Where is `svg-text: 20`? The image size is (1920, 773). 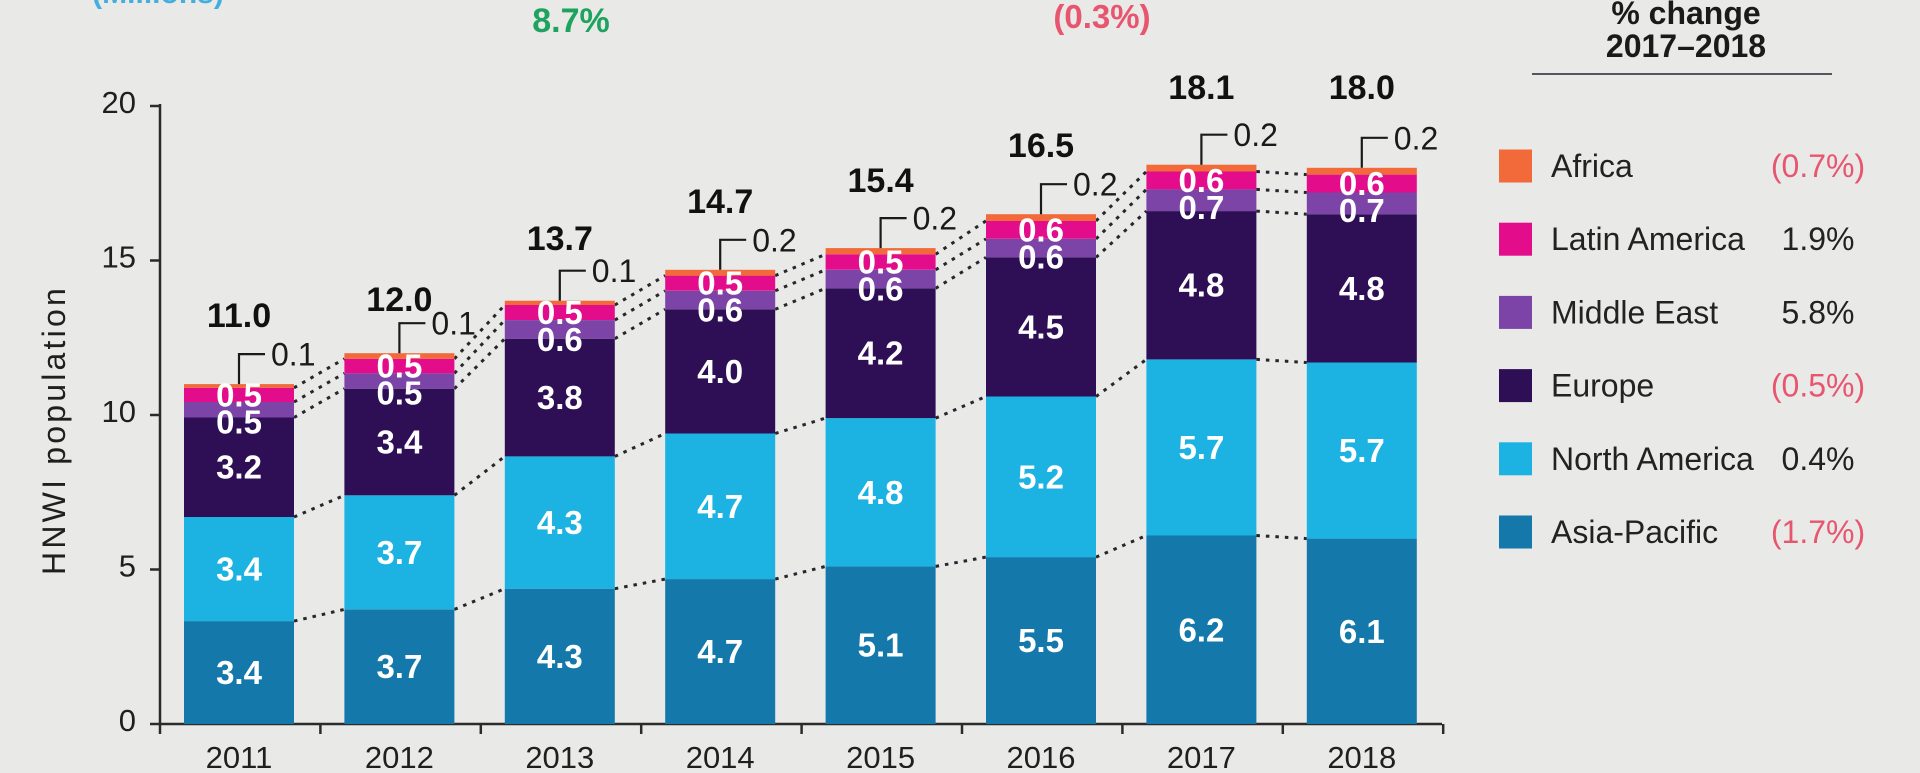
svg-text: 20 is located at coordinates (119, 102).